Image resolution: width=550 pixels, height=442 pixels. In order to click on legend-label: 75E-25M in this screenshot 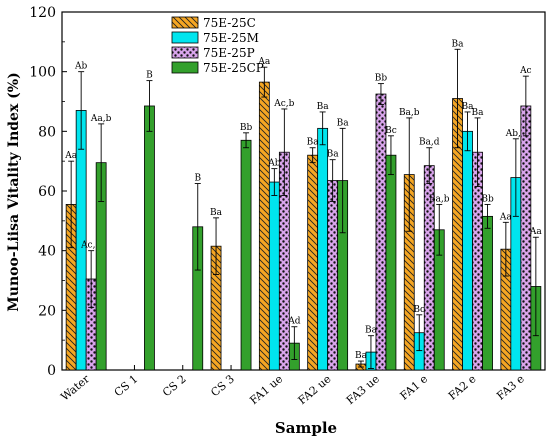, I will do `click(231, 38)`.